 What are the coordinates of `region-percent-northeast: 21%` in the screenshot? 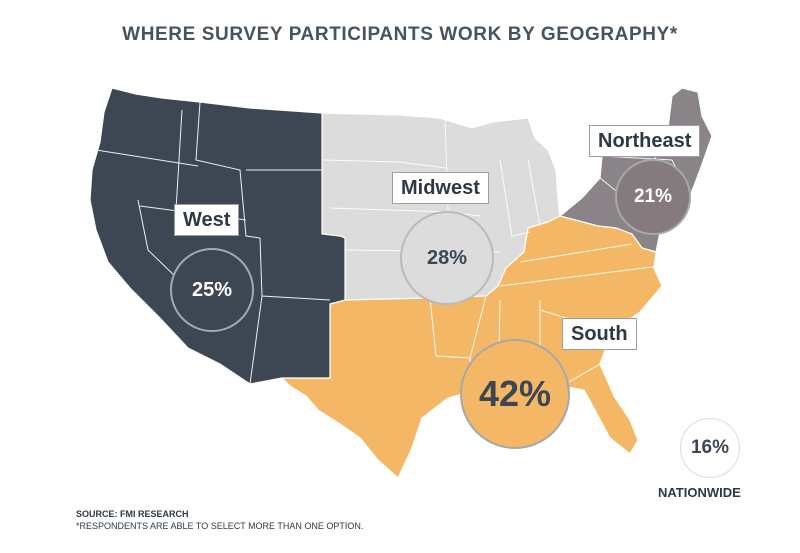 It's located at (653, 197).